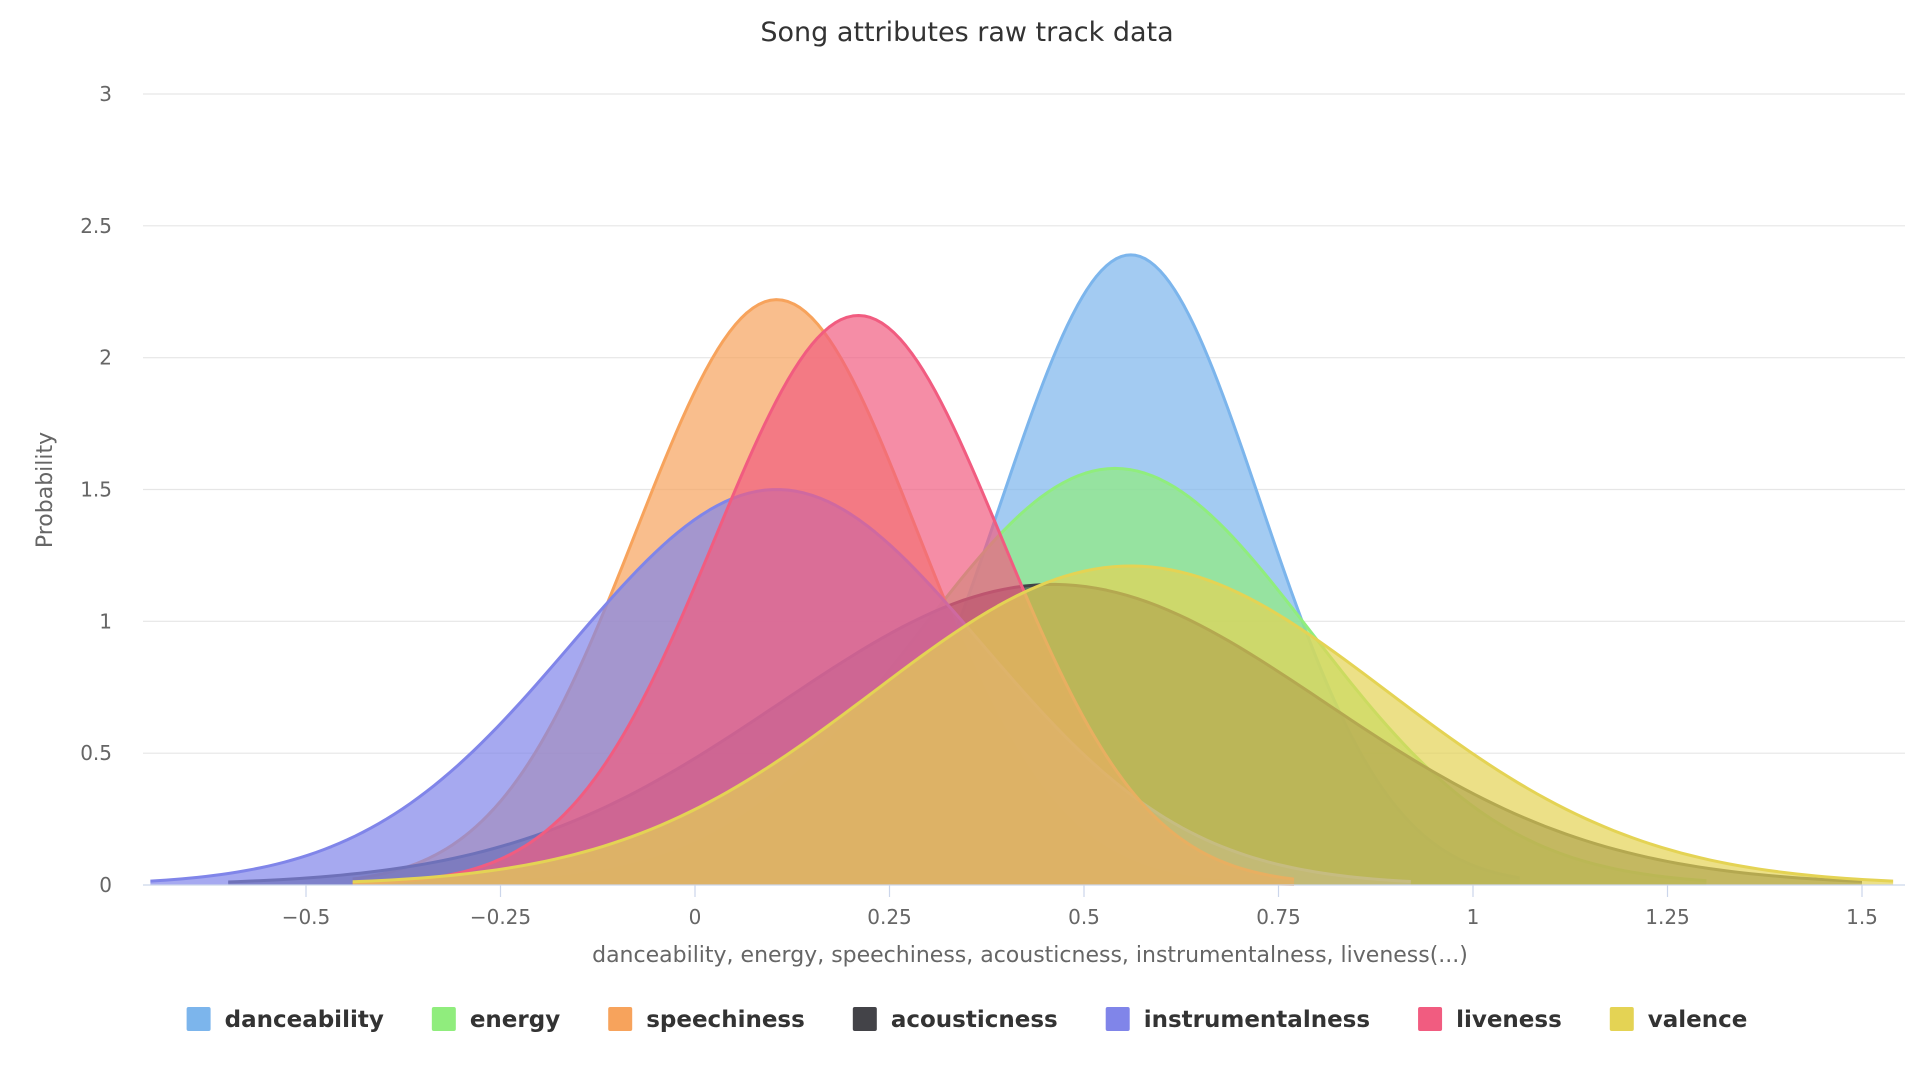  I want to click on y-tick-label: 0, so click(105, 885).